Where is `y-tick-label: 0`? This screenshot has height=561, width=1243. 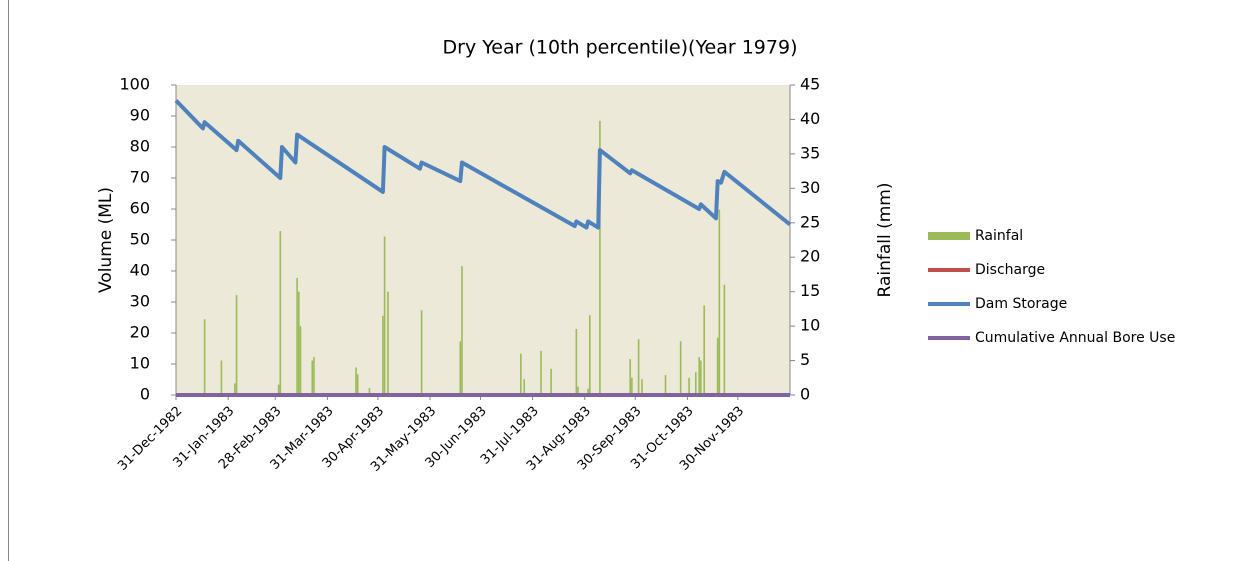 y-tick-label: 0 is located at coordinates (145, 394).